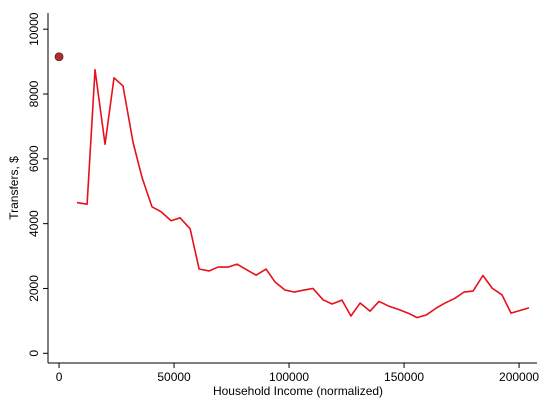 The image size is (540, 403). I want to click on y-tick-label: 8000, so click(34, 93).